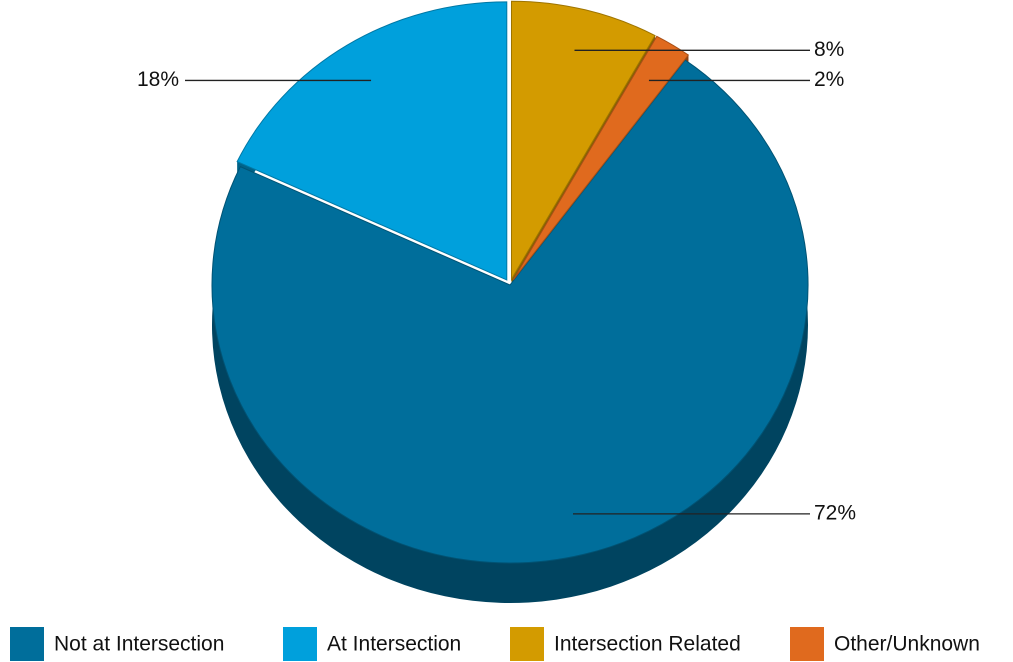 This screenshot has width=1013, height=662. Describe the element at coordinates (647, 644) in the screenshot. I see `legend-label: Intersection Related` at that location.